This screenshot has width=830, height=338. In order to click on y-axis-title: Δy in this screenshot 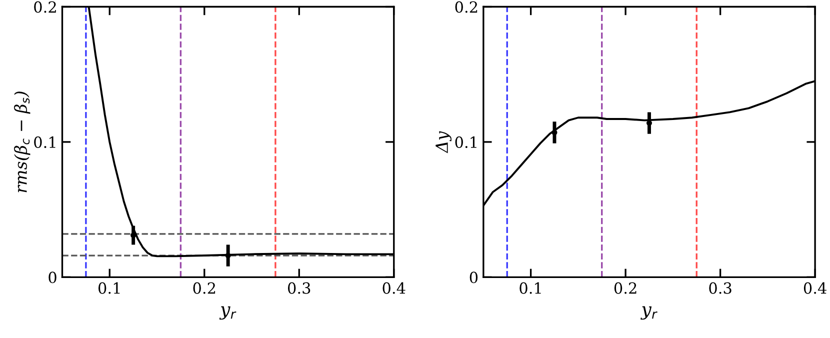, I will do `click(444, 142)`.